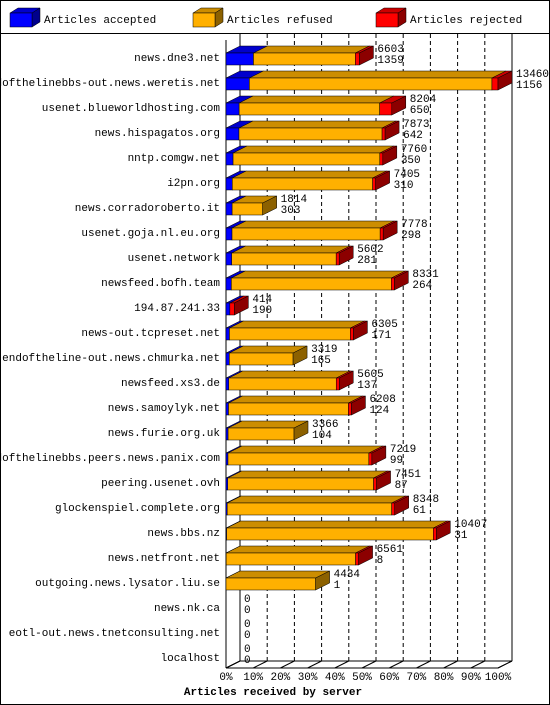 This screenshot has width=550, height=705. Describe the element at coordinates (177, 59) in the screenshot. I see `category-label: news.dne3.net` at that location.